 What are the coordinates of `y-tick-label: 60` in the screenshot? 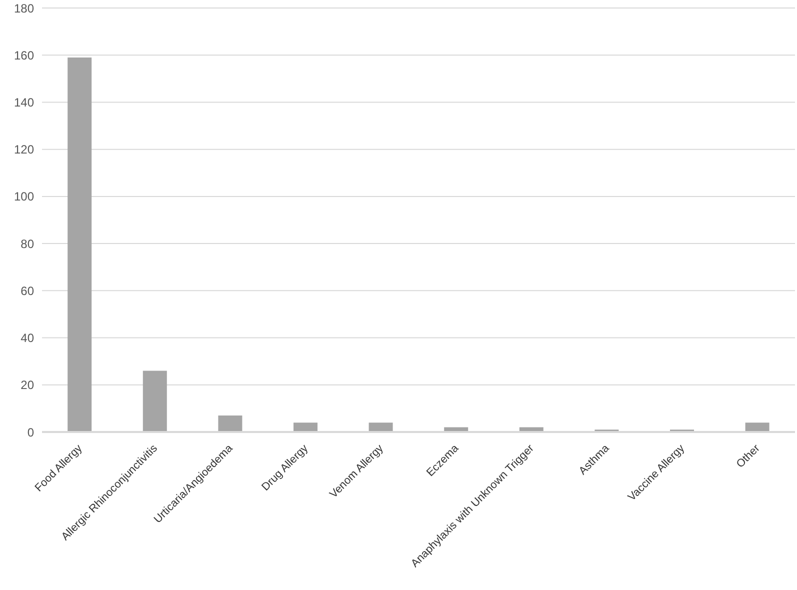 It's located at (27, 291).